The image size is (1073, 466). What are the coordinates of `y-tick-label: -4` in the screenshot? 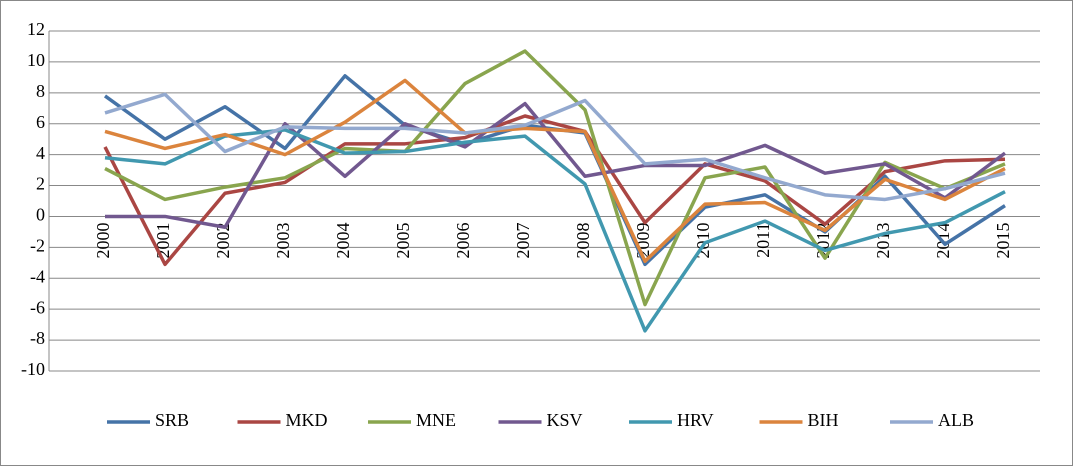 It's located at (37, 276).